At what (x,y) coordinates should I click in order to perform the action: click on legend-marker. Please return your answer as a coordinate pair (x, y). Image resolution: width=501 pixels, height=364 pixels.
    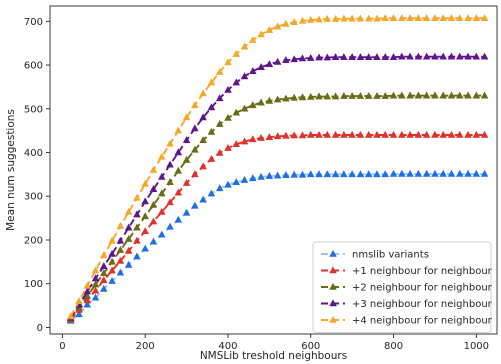
    Looking at the image, I should click on (333, 319).